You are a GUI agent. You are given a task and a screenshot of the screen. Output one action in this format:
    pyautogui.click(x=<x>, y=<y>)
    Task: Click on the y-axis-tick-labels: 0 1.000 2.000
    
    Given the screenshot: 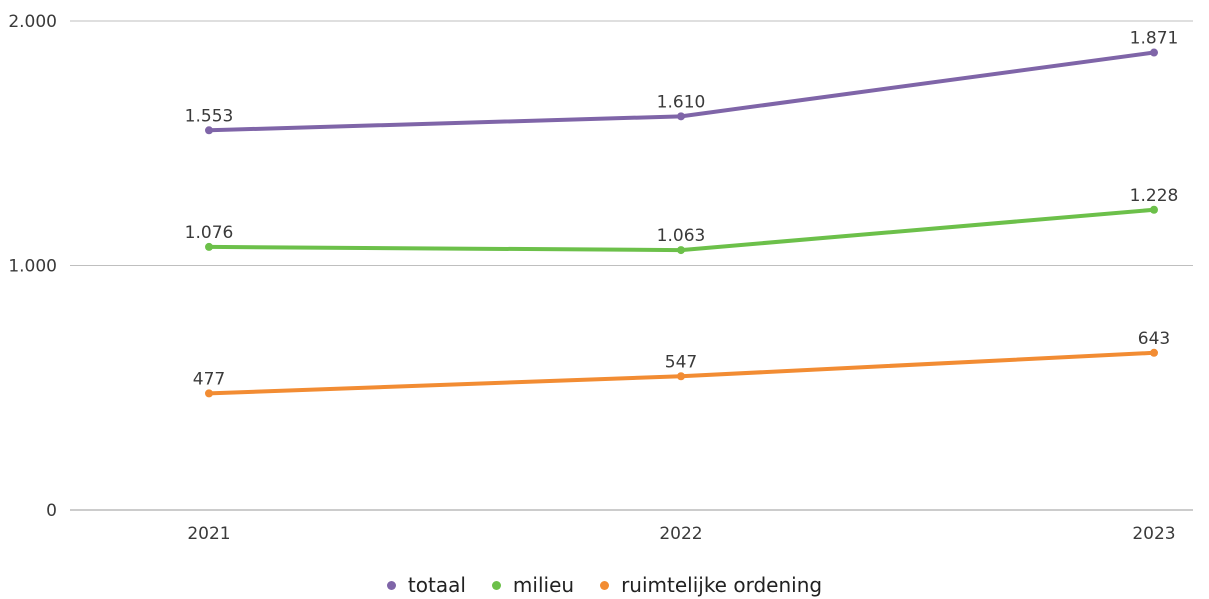 What is the action you would take?
    pyautogui.click(x=32, y=266)
    